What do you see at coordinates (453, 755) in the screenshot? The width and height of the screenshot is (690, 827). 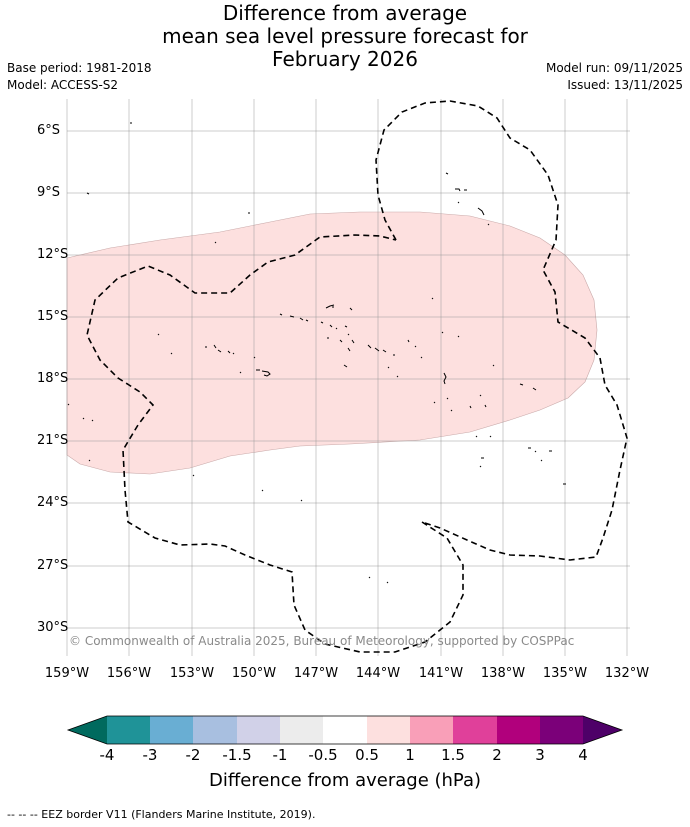 I see `colorbar-tick: 1.5` at bounding box center [453, 755].